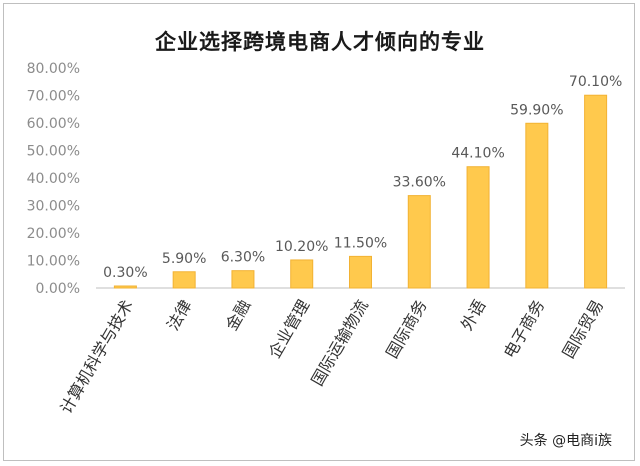 The width and height of the screenshot is (640, 466). What do you see at coordinates (53, 152) in the screenshot?
I see `y-tick-label: 50.00%` at bounding box center [53, 152].